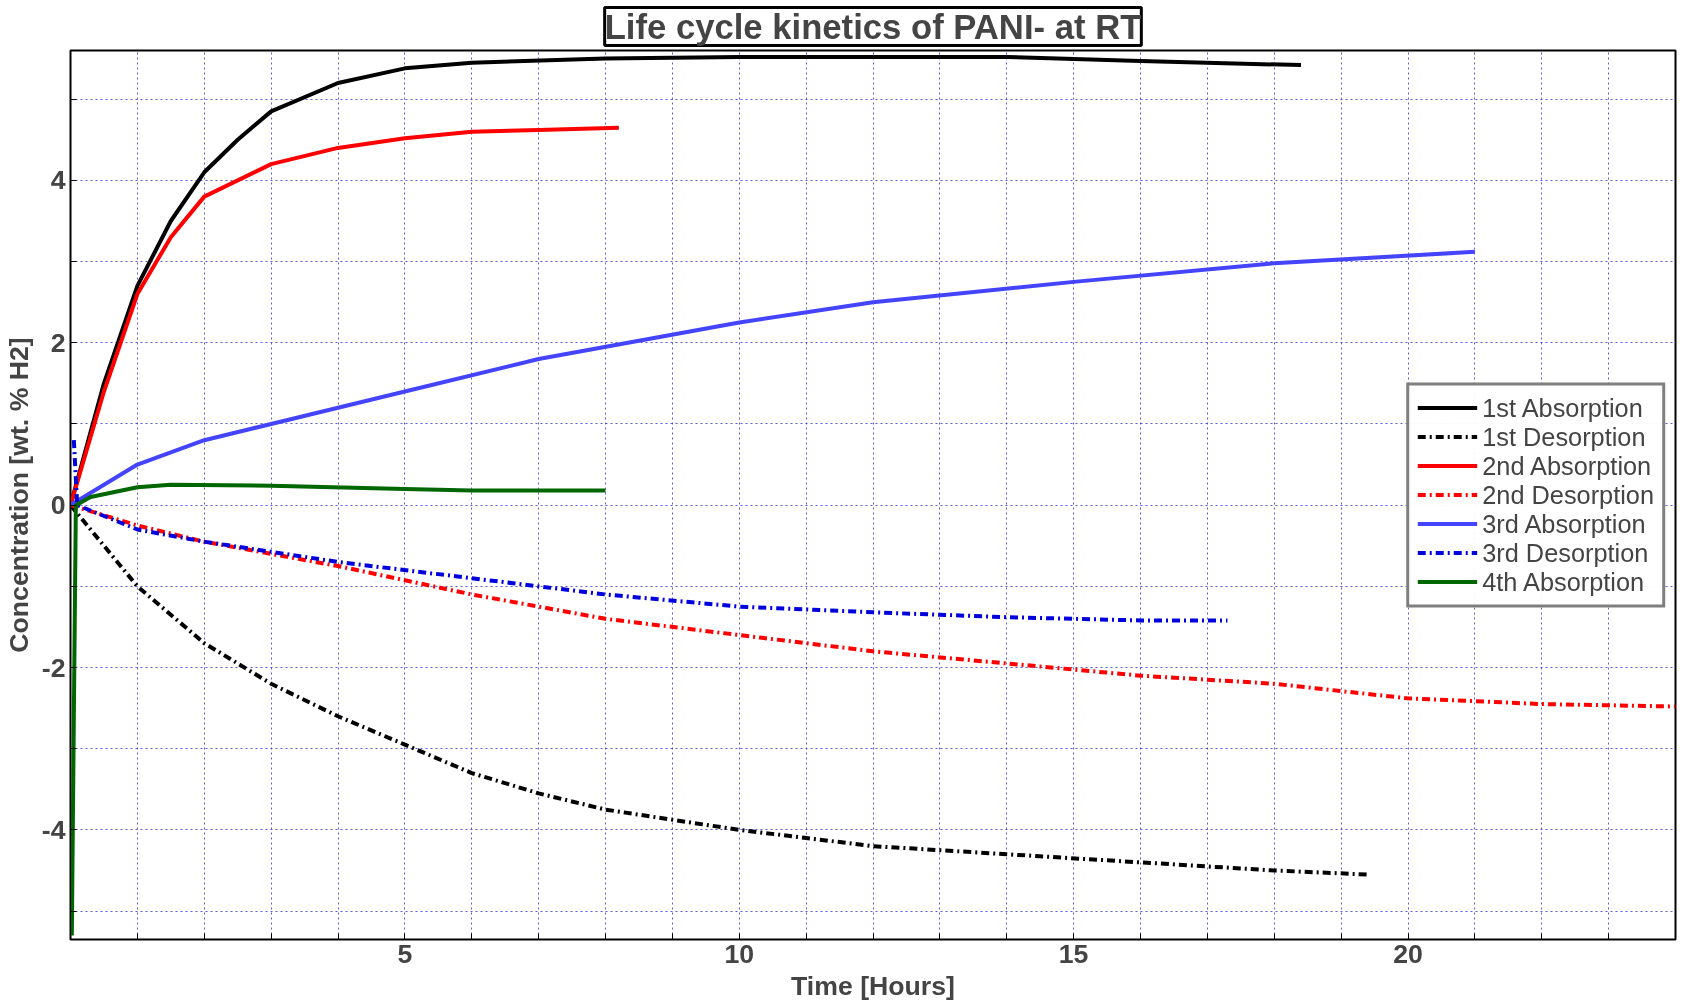 This screenshot has height=1003, width=1685. I want to click on y-tick-label: 0, so click(58, 505).